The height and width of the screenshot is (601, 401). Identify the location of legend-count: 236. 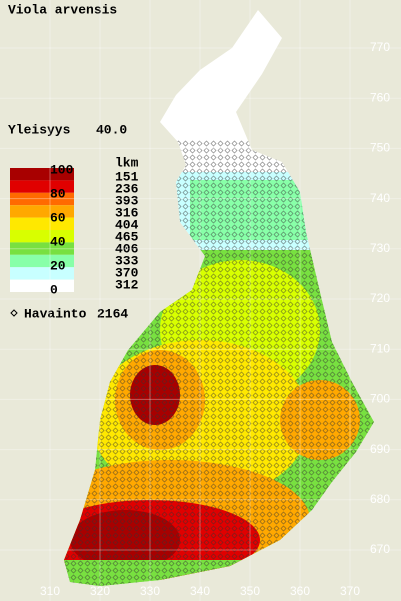
(127, 188).